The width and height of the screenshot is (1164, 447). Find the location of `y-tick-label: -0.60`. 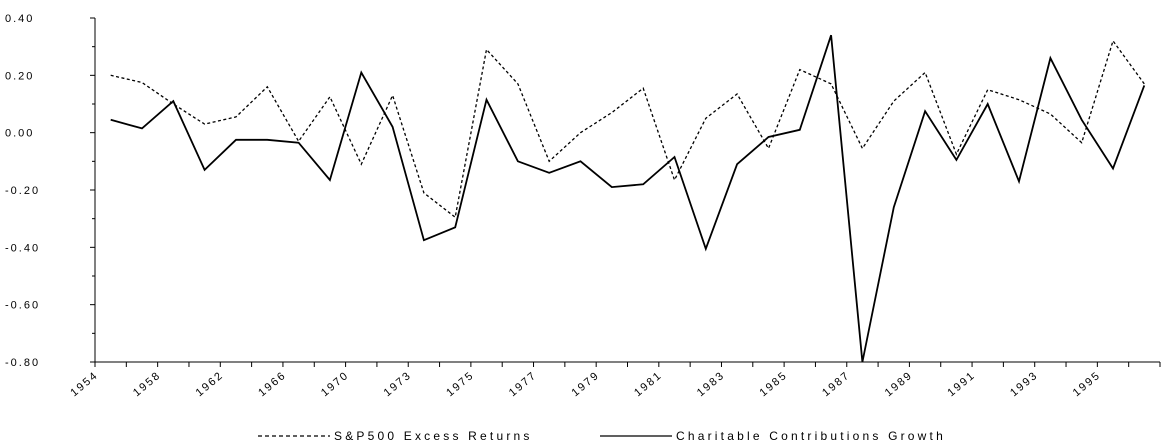

y-tick-label: -0.60 is located at coordinates (22, 306).